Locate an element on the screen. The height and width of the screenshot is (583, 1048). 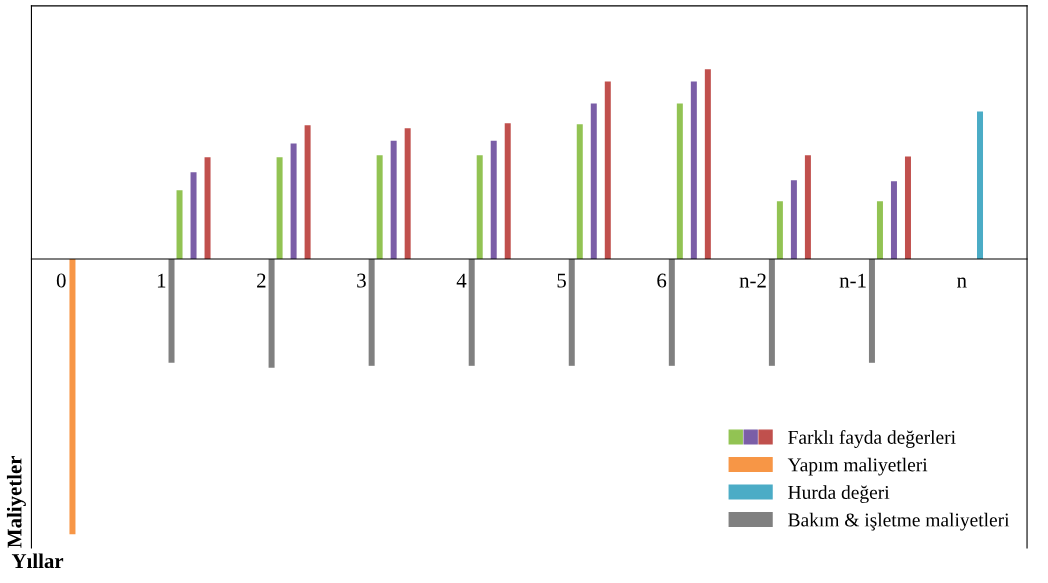
legend-label: Yapım maliyetleri is located at coordinates (857, 466).